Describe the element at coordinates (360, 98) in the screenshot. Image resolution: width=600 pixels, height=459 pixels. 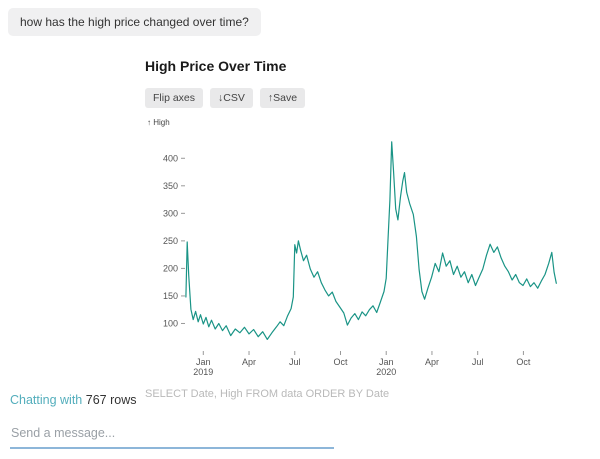
I see `chart-toolbar: Flip axes ↓CSV ↑Save` at that location.